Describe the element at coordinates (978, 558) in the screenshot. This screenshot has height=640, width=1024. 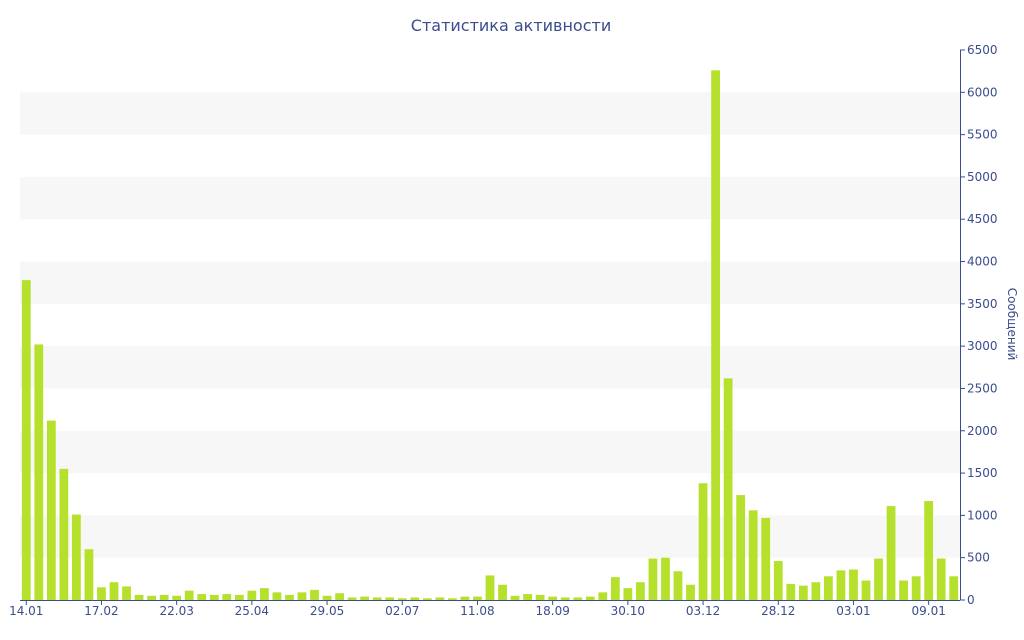
I see `y-tick-label: 500` at that location.